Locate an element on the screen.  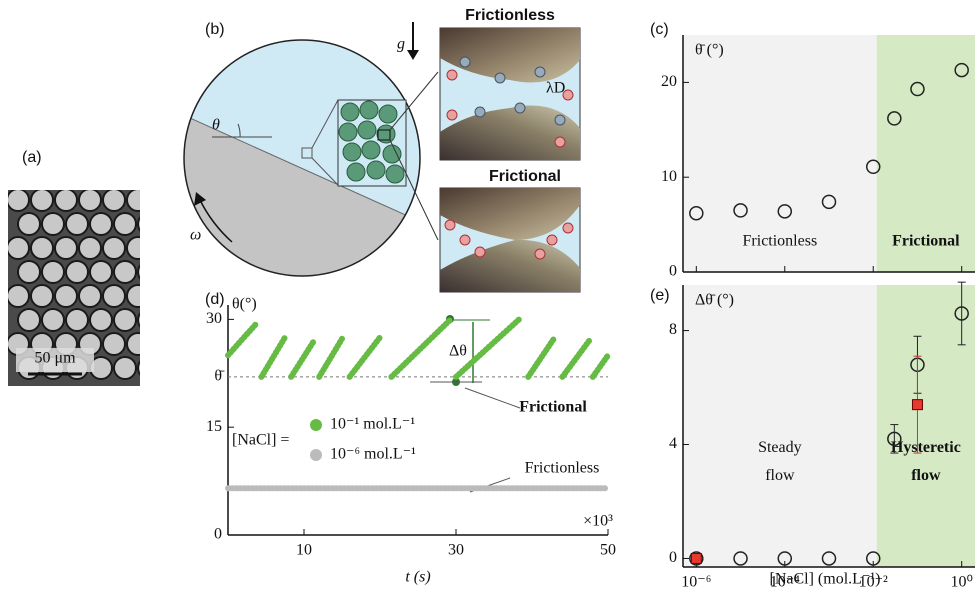
y-tick-label: θ̄ is located at coordinates (219, 376).